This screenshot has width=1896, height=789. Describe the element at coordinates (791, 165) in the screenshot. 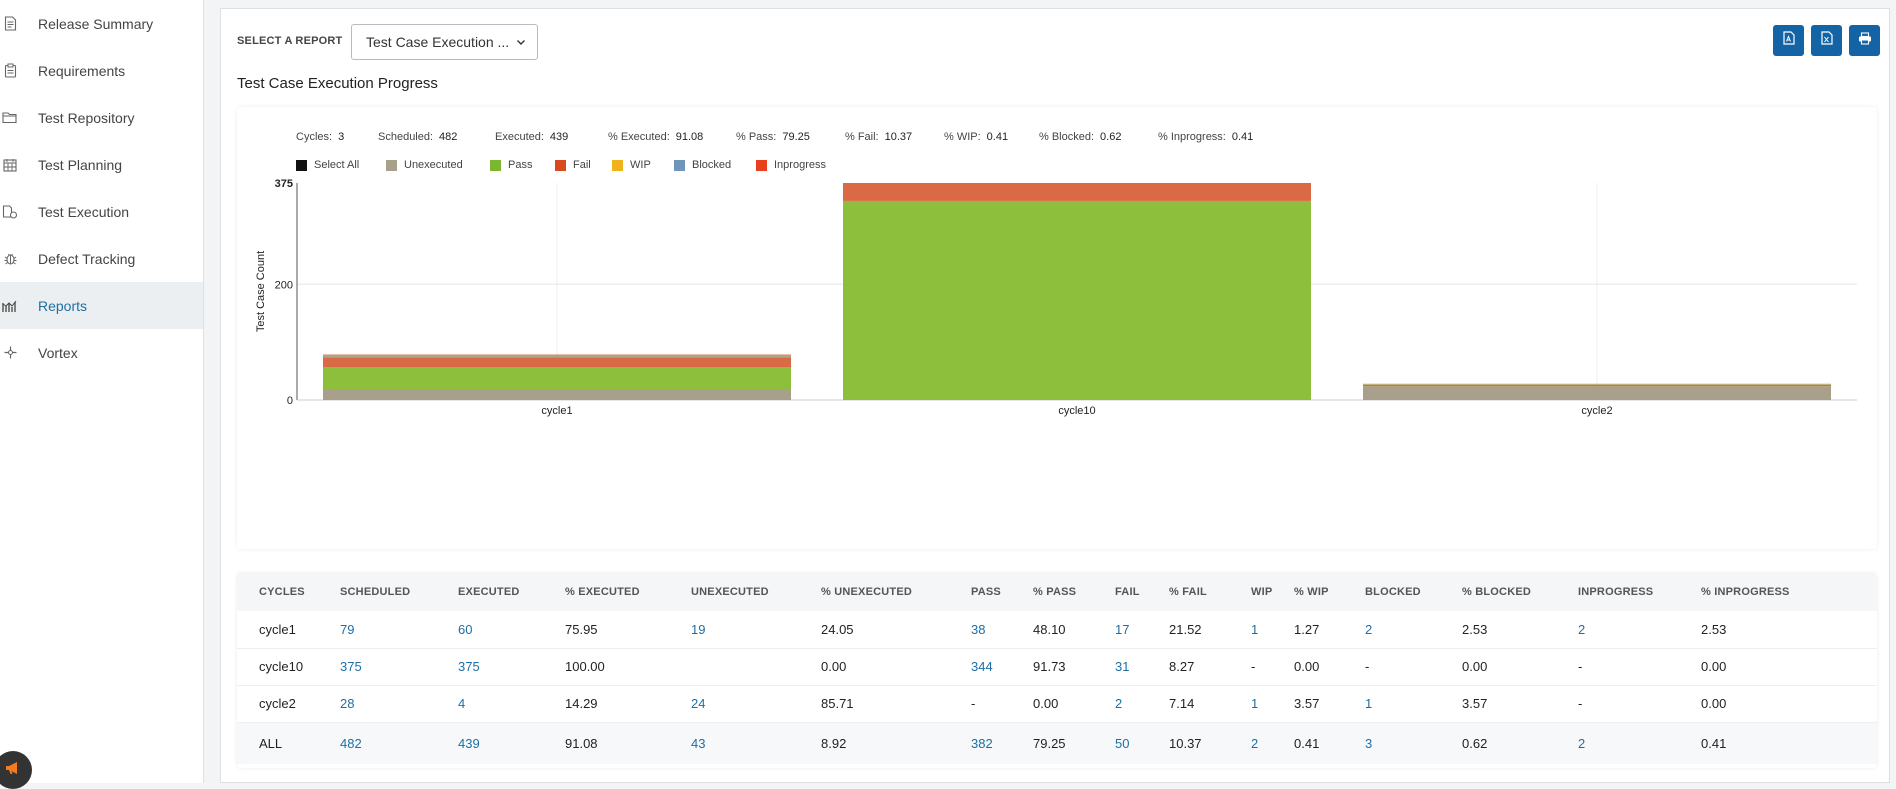

I see `legend-inprogress: Inprogress` at that location.